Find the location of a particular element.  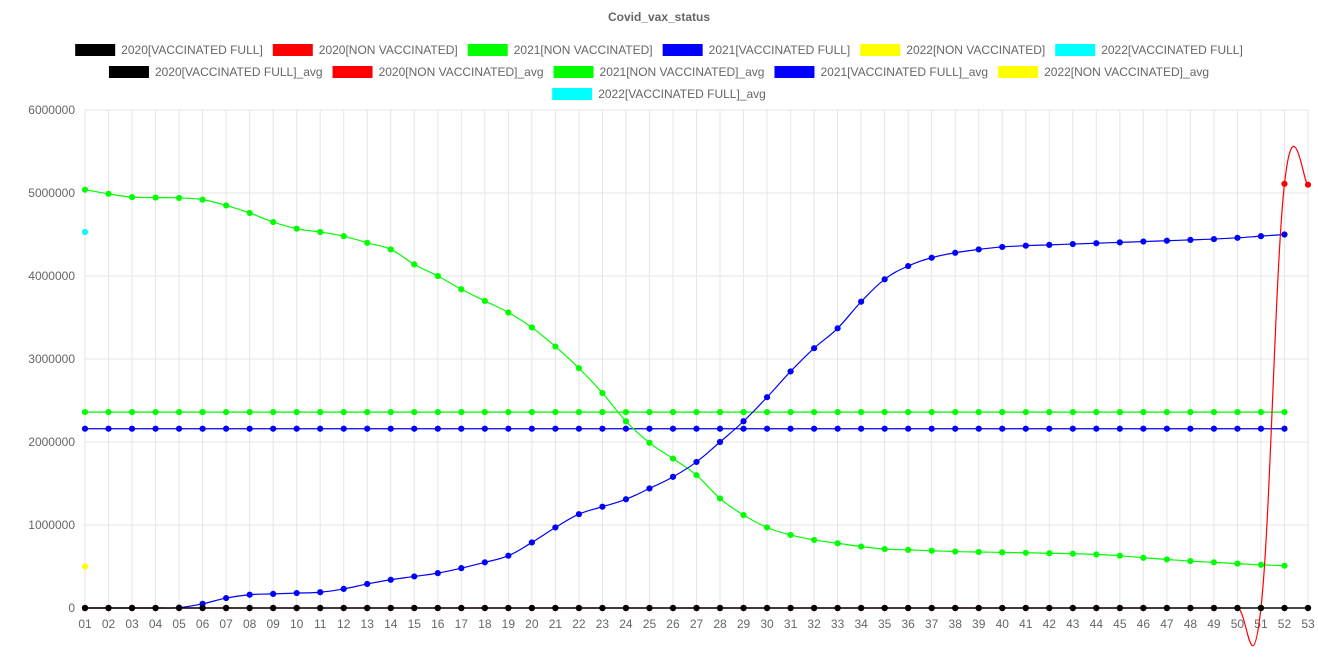

legend-item-2022-vaccinated-full: 2022[VACCINATED FULL] is located at coordinates (1149, 50).